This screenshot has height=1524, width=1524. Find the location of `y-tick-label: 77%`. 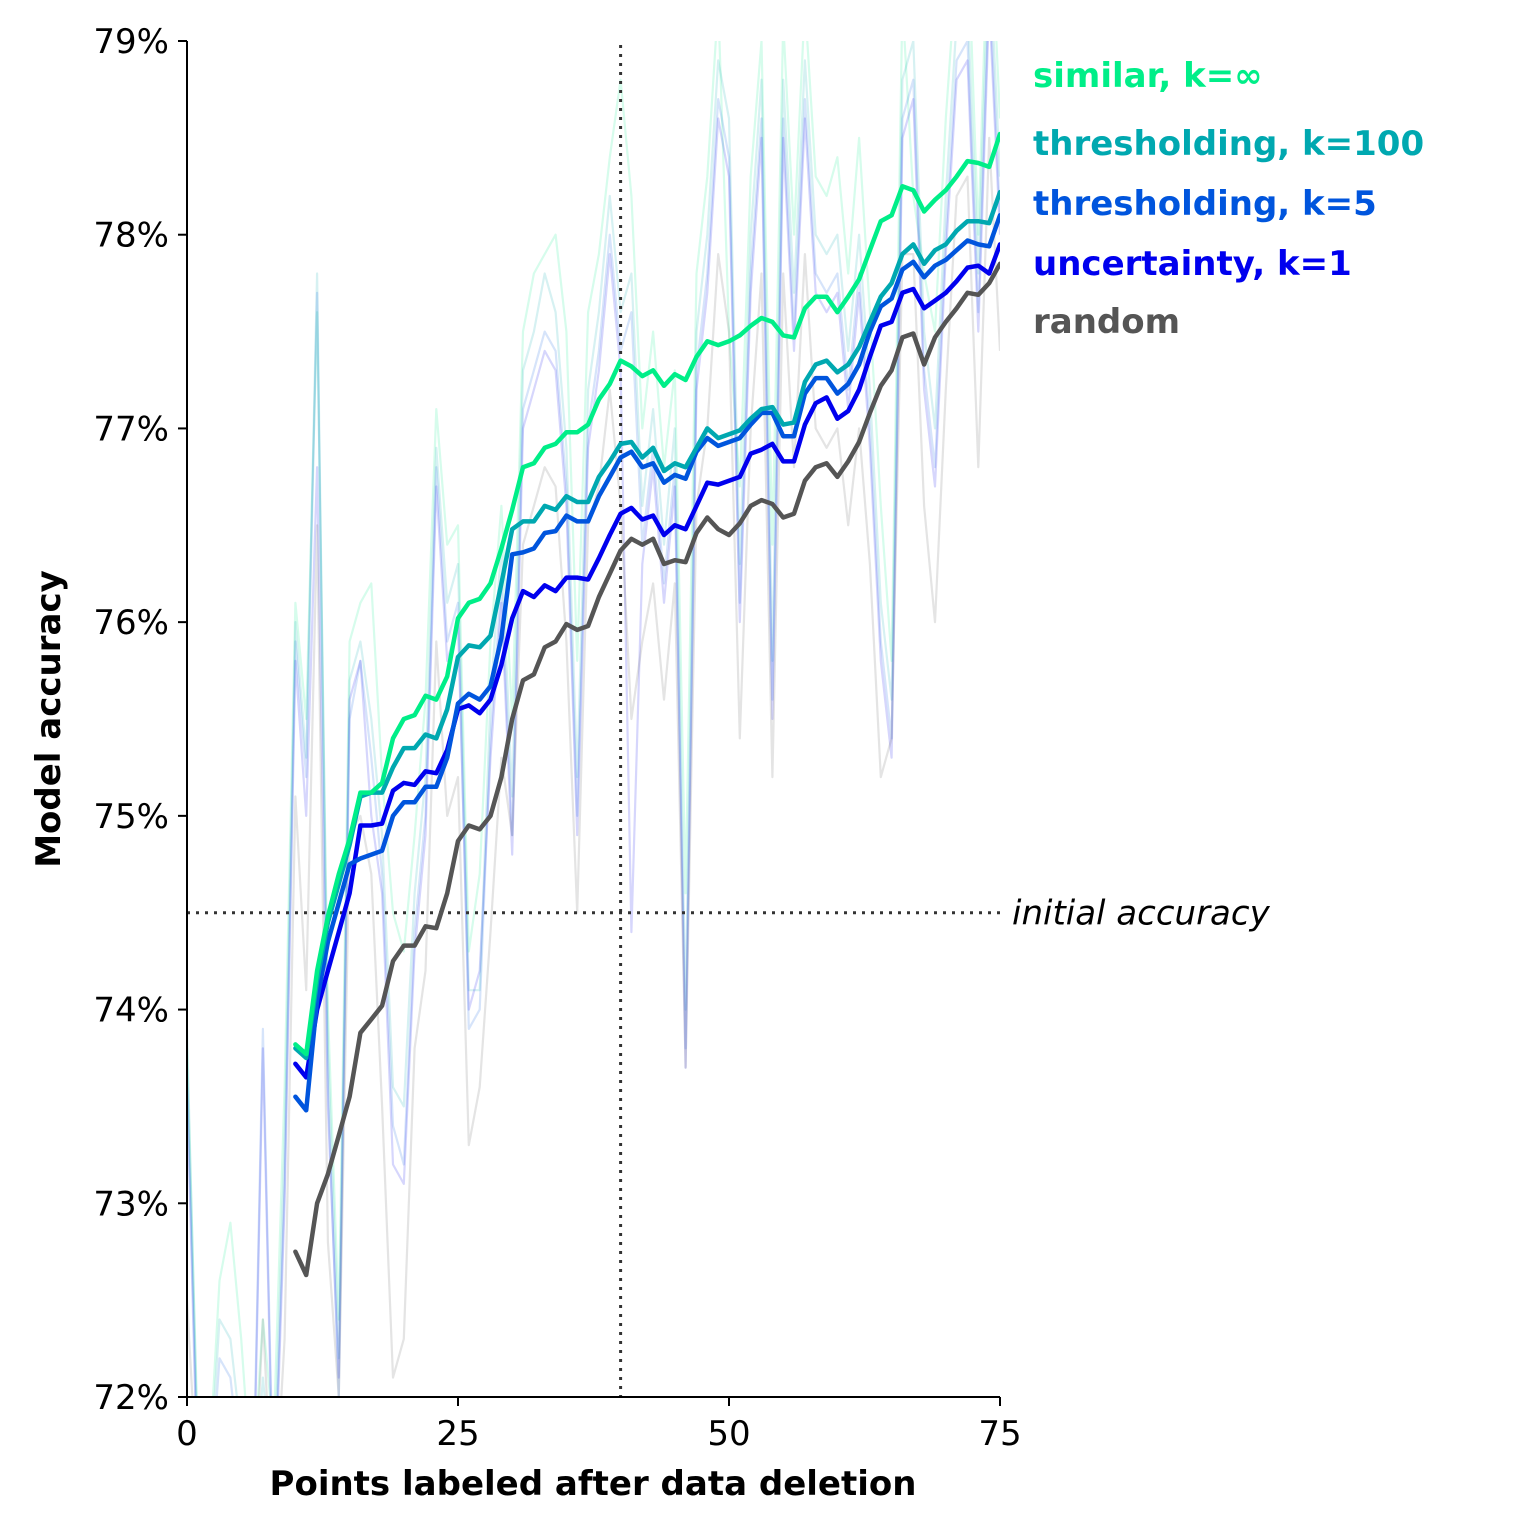

y-tick-label: 77% is located at coordinates (131, 429).